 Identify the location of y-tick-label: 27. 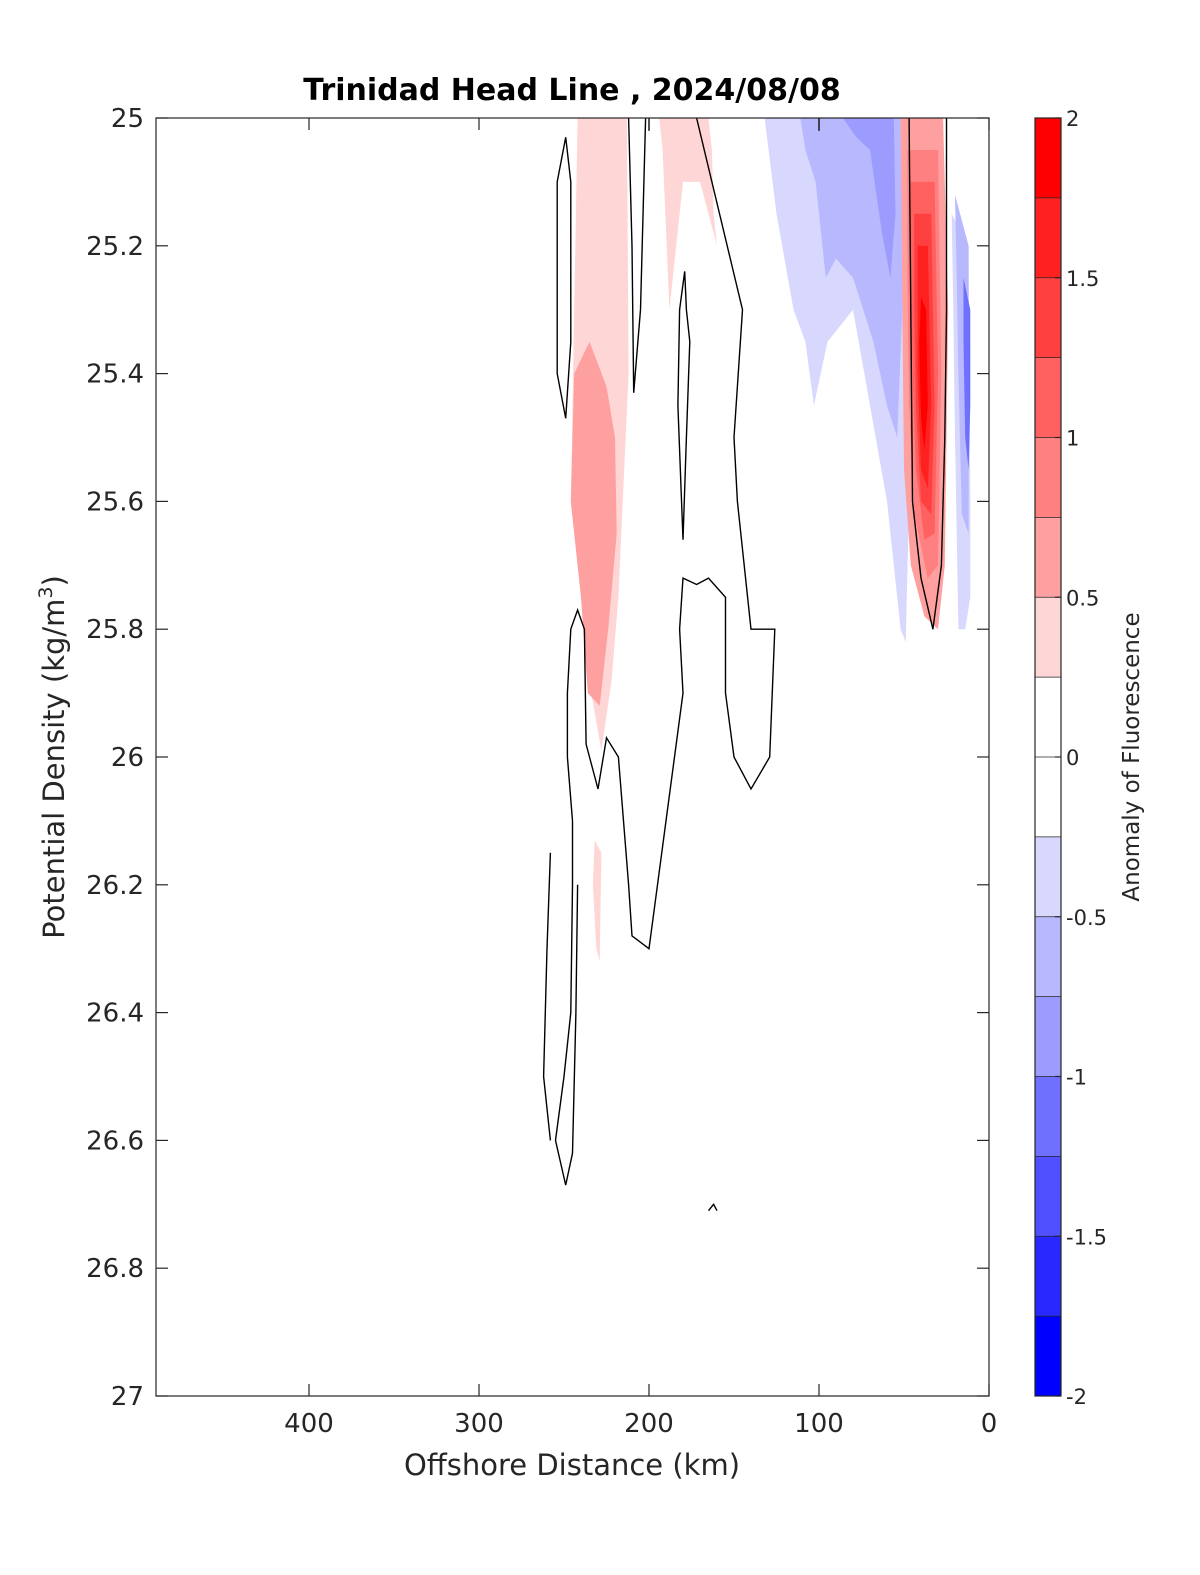
(127, 1397).